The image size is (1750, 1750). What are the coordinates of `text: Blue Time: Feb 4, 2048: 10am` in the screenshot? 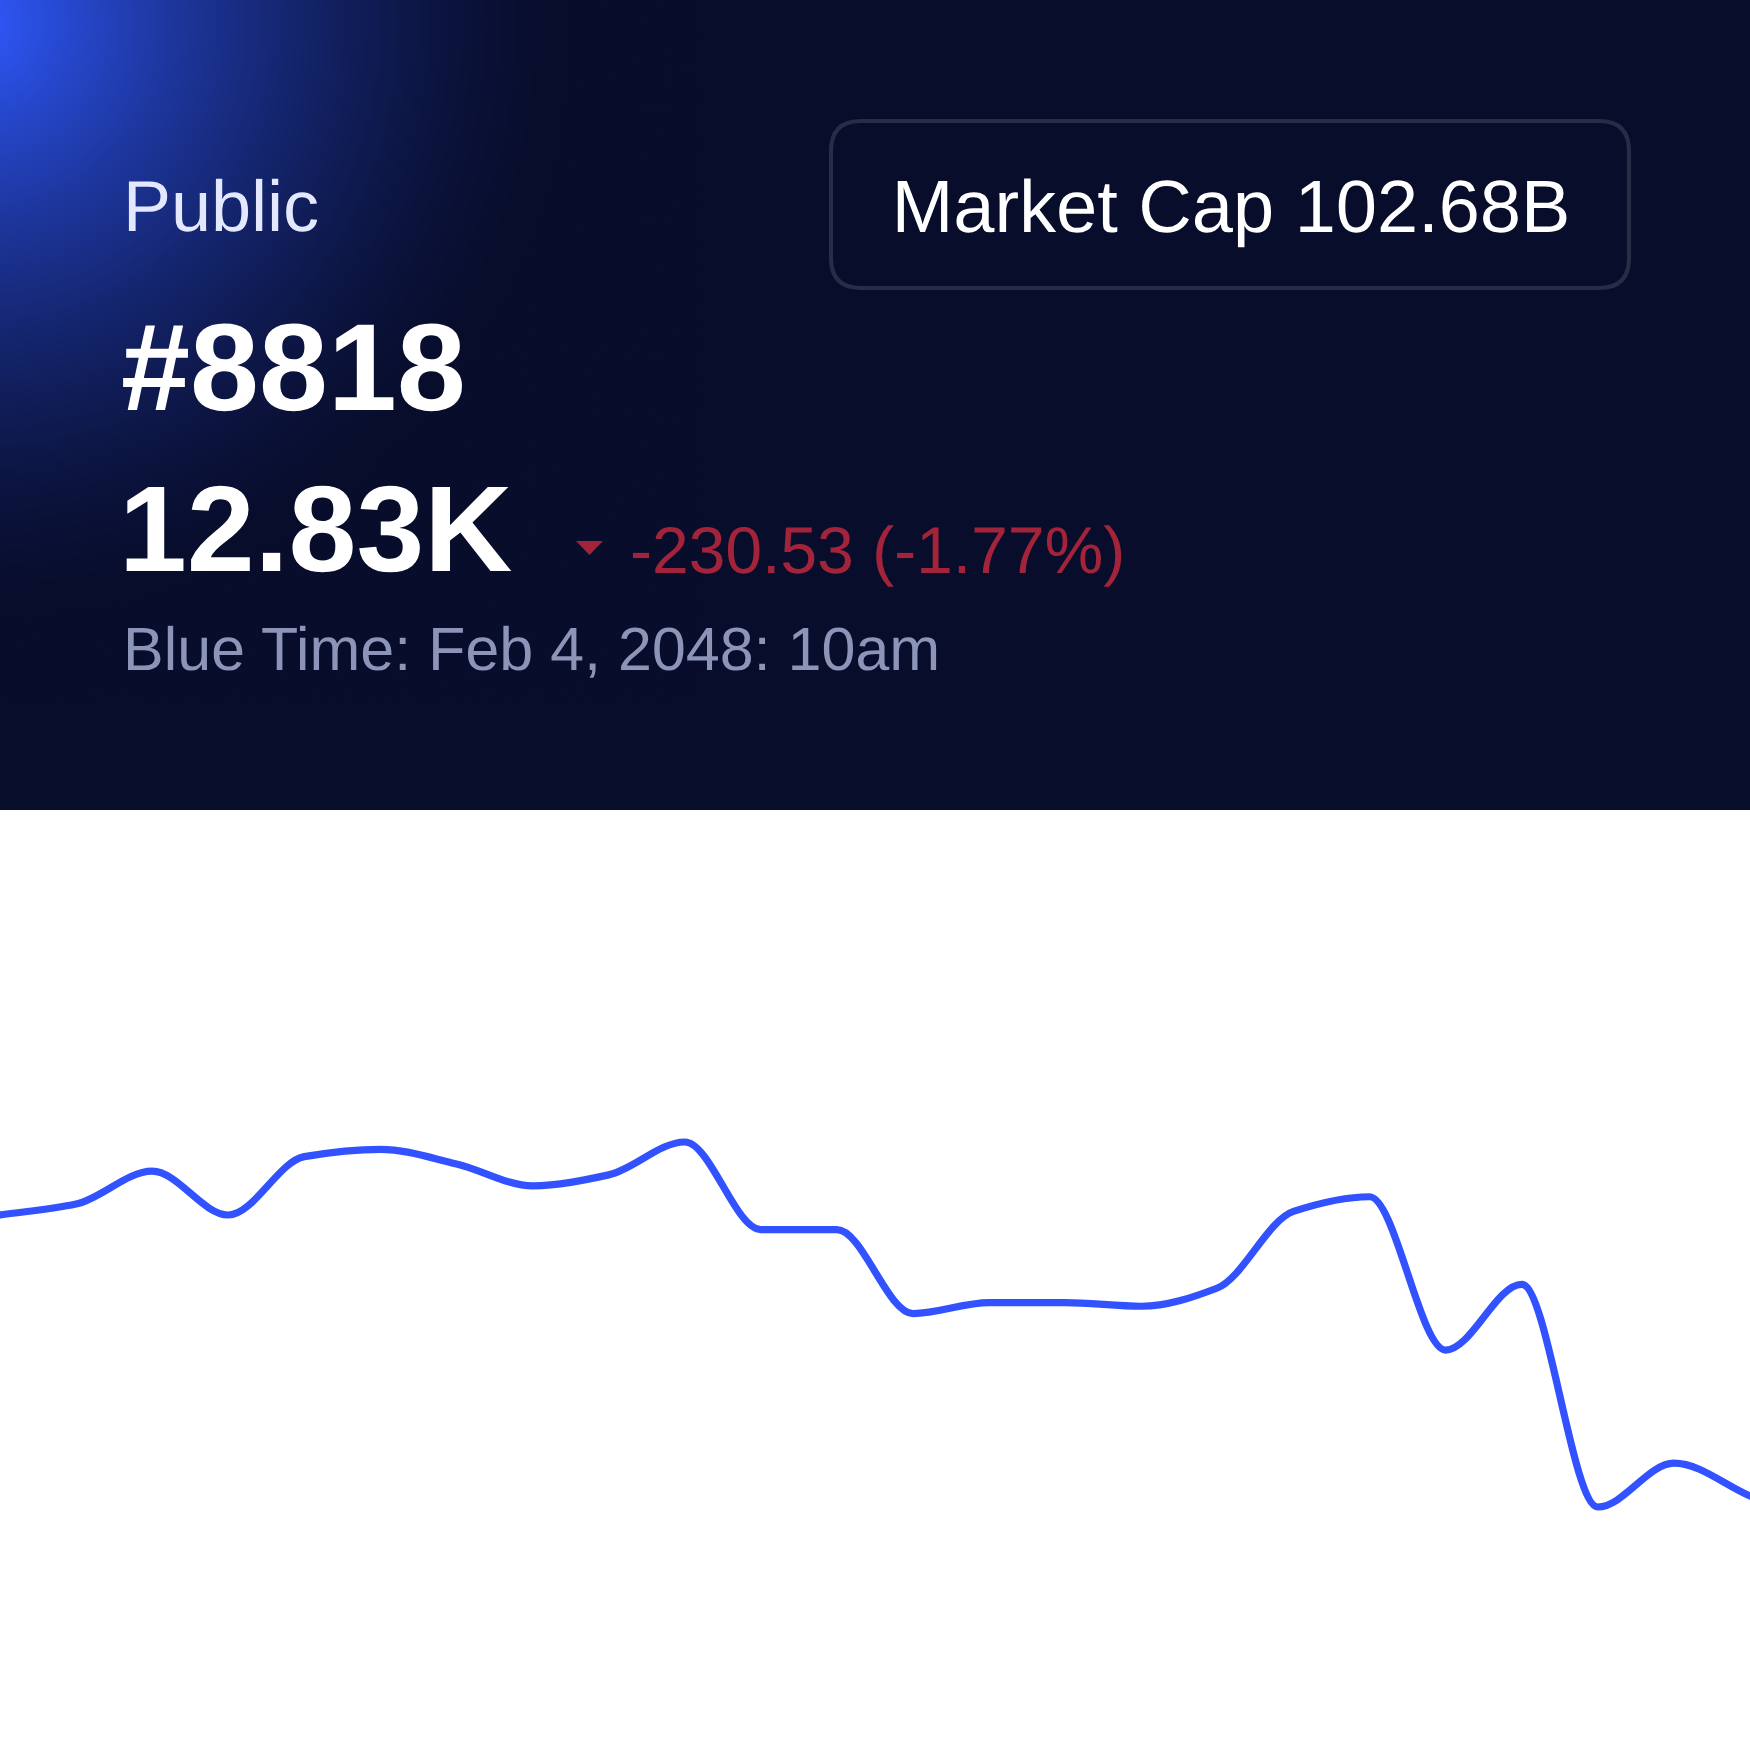 It's located at (532, 651).